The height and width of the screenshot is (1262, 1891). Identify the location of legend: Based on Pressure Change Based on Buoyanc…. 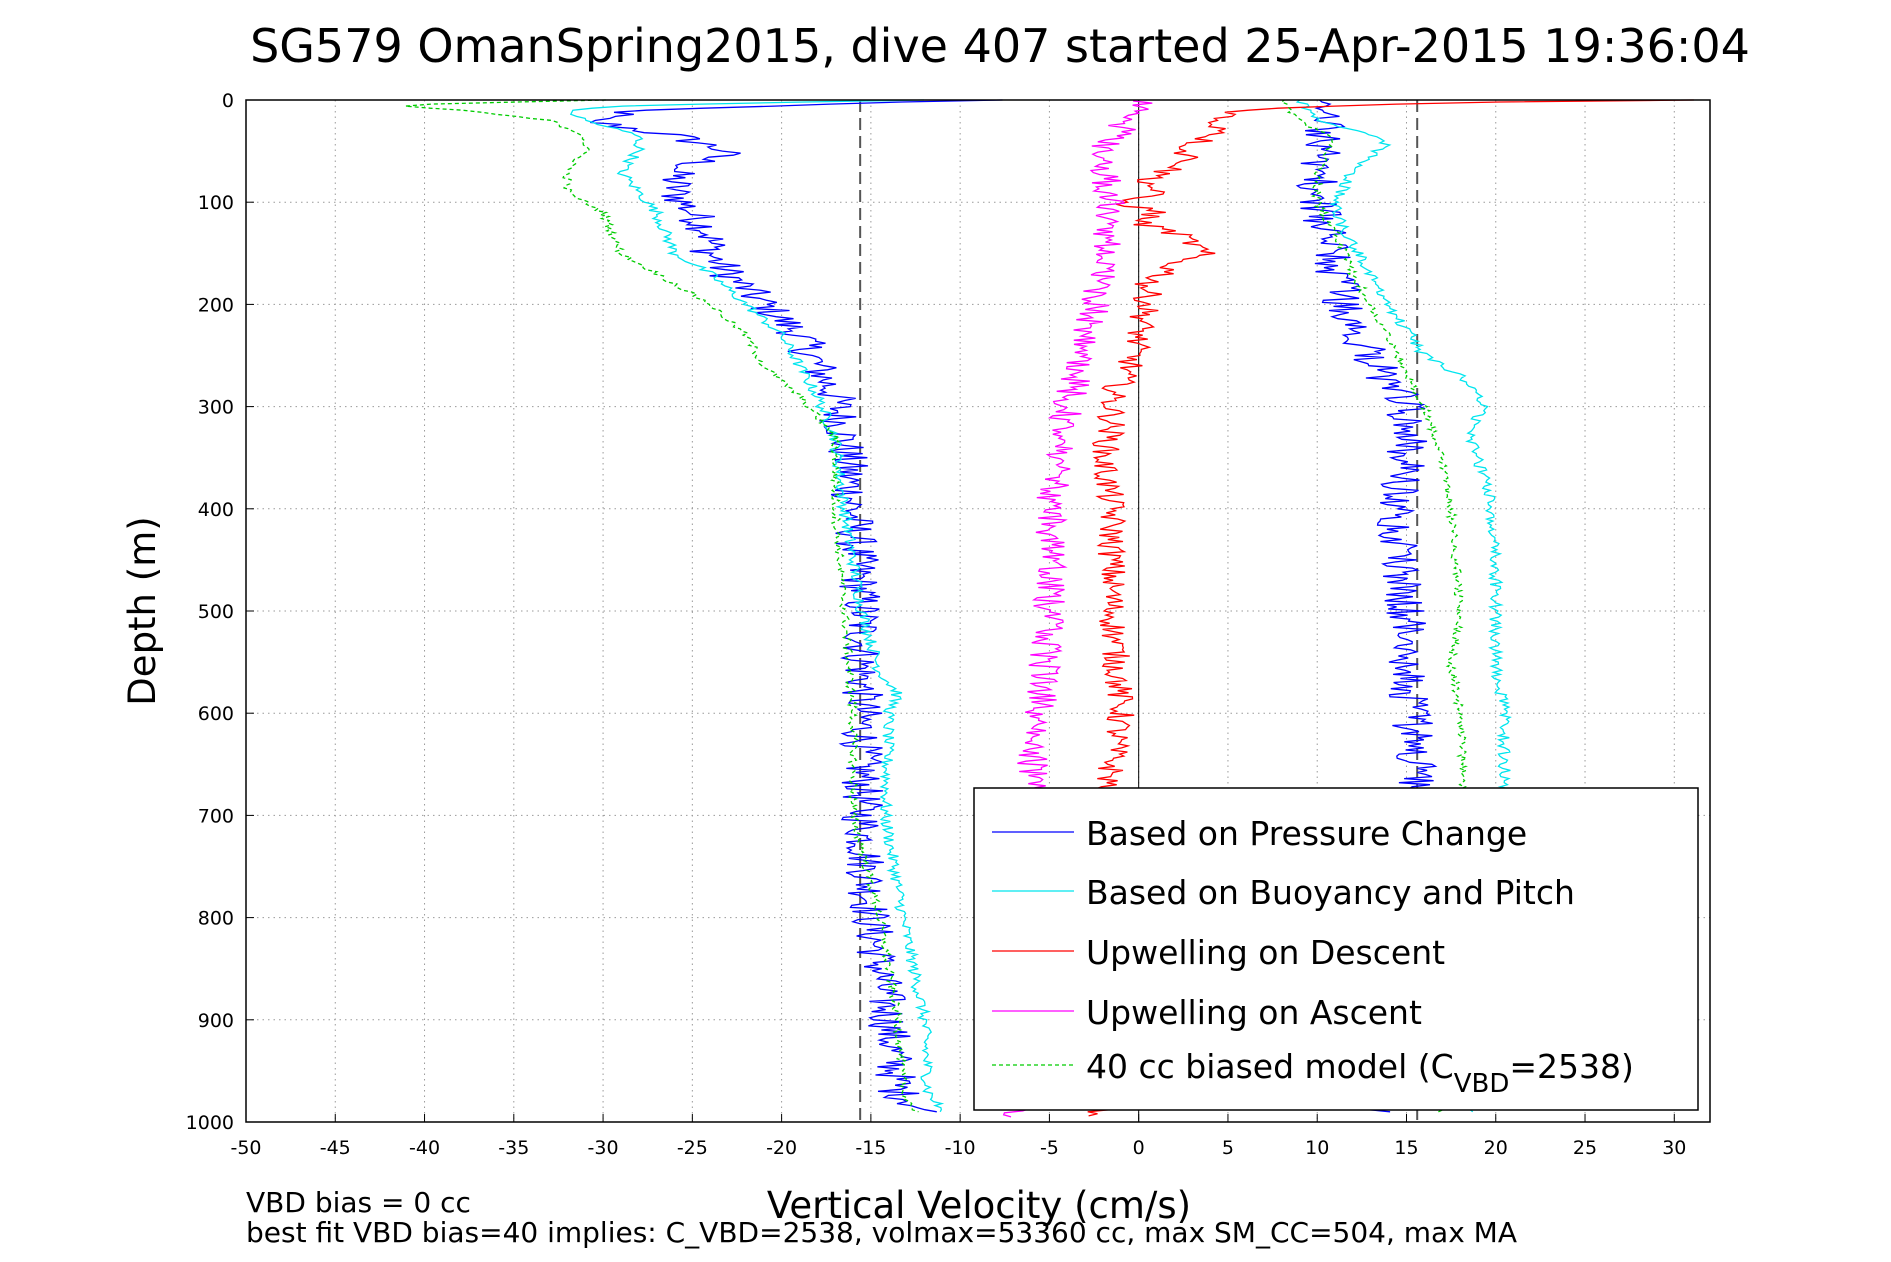
(1336, 949).